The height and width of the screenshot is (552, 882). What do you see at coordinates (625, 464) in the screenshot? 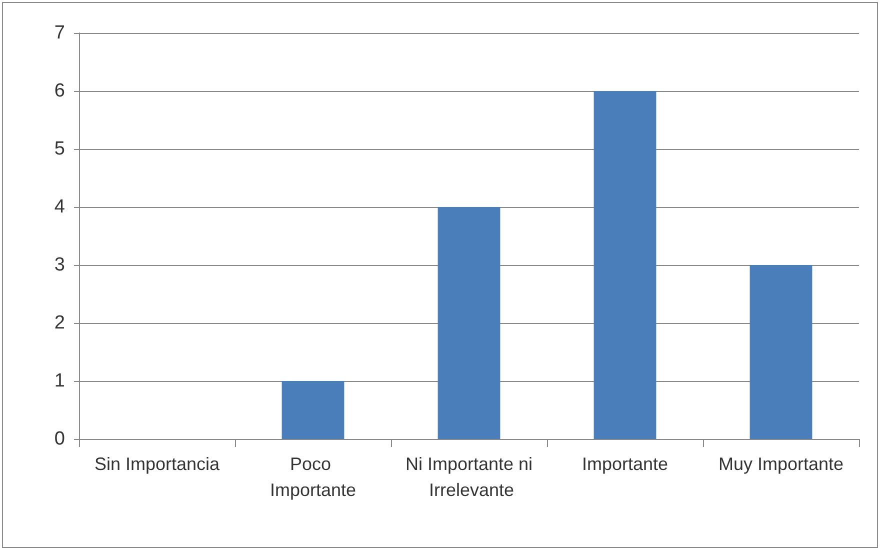
I see `x-tick-label: Importante` at bounding box center [625, 464].